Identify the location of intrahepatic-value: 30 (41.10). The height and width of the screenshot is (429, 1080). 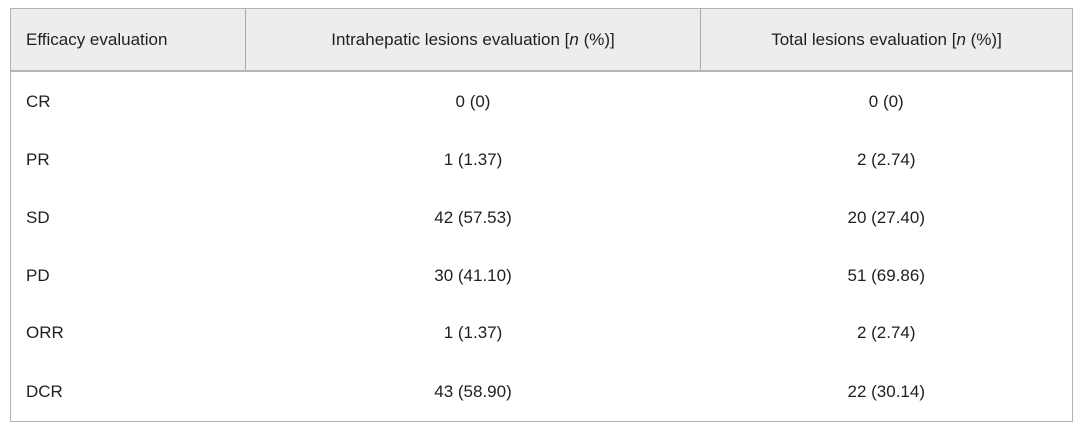
(473, 275).